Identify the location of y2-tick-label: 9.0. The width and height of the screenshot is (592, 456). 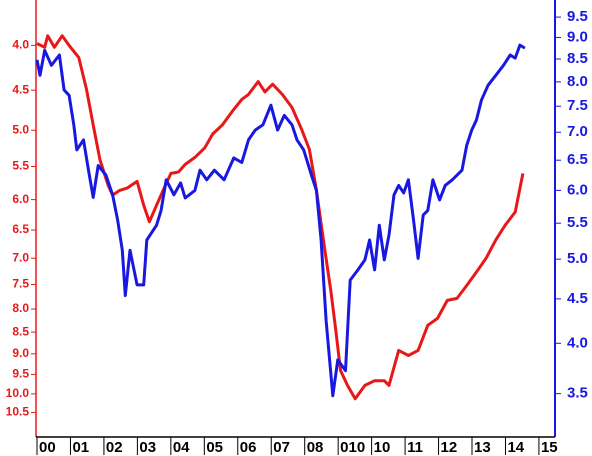
(577, 36).